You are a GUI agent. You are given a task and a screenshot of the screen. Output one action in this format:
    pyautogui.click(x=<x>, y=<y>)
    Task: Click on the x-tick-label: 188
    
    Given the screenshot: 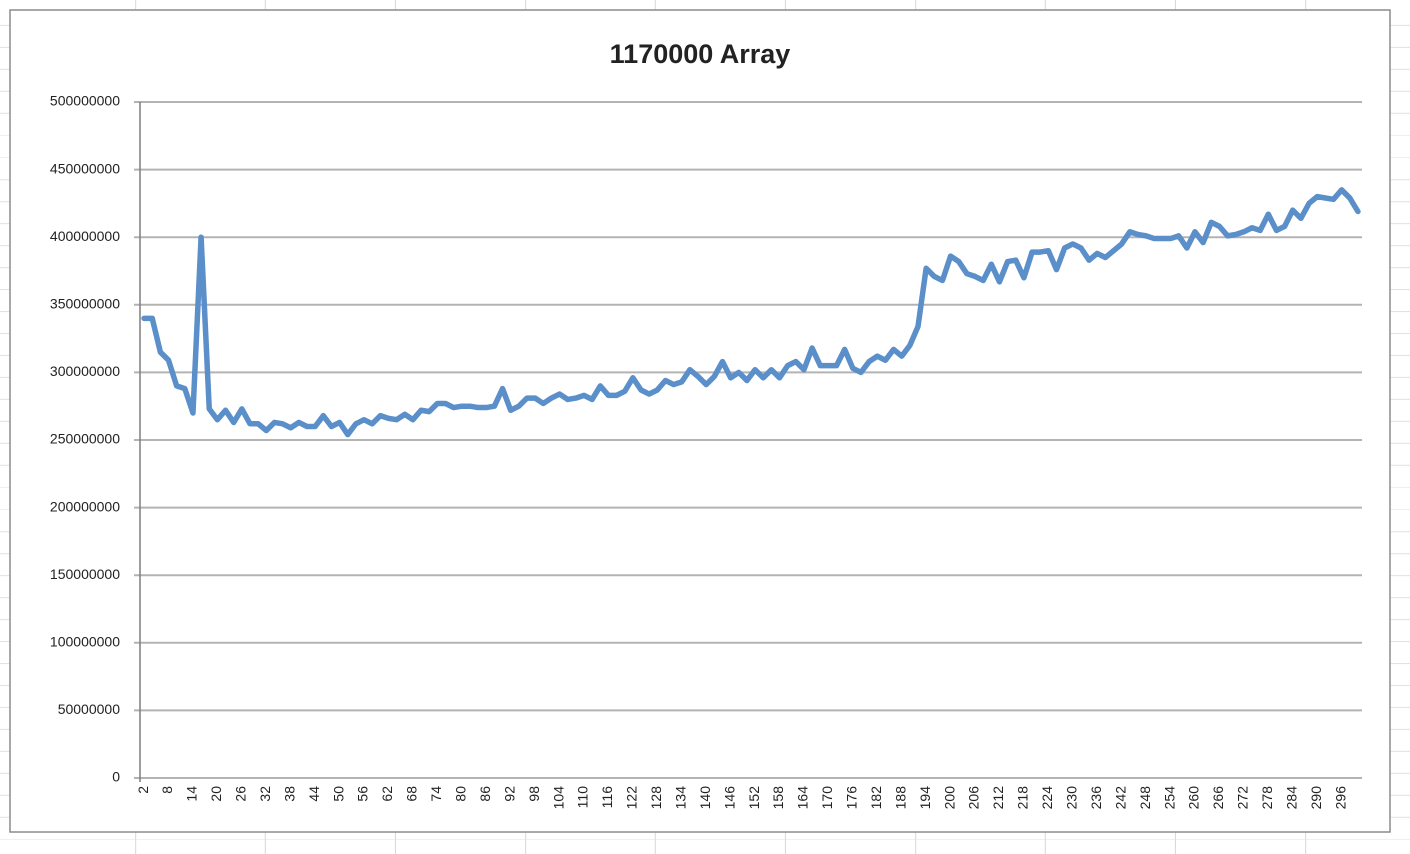 What is the action you would take?
    pyautogui.click(x=900, y=798)
    